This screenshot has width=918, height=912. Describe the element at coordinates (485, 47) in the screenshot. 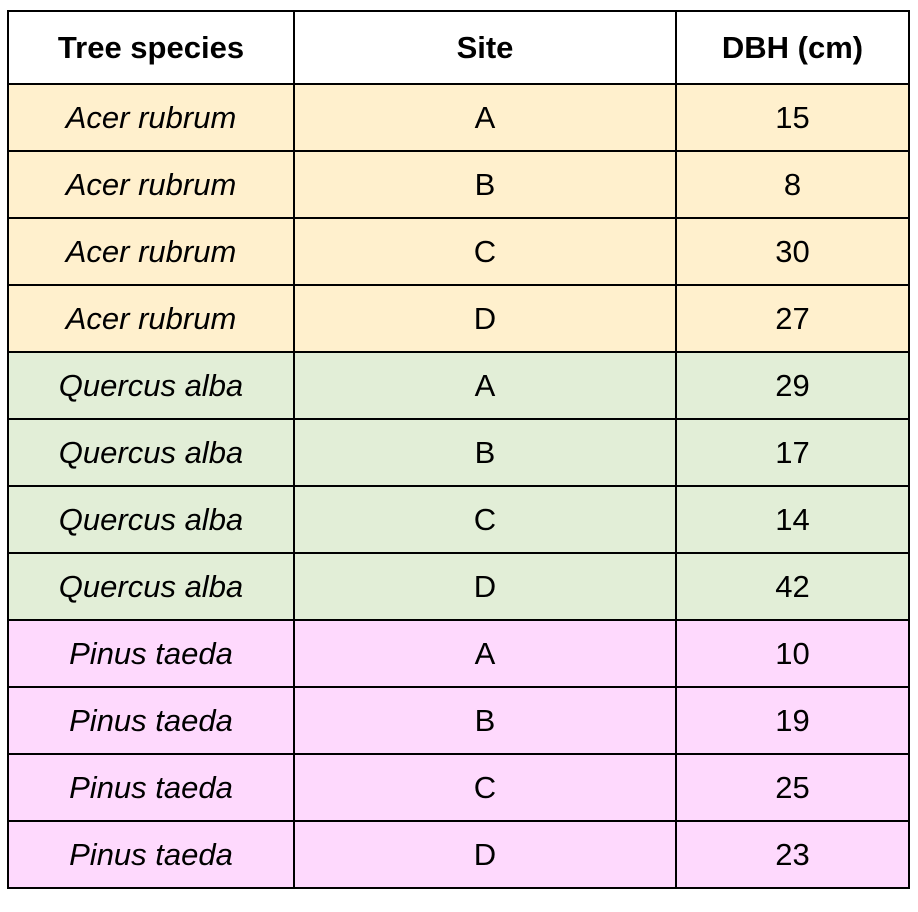

I see `header-site: Site` at that location.